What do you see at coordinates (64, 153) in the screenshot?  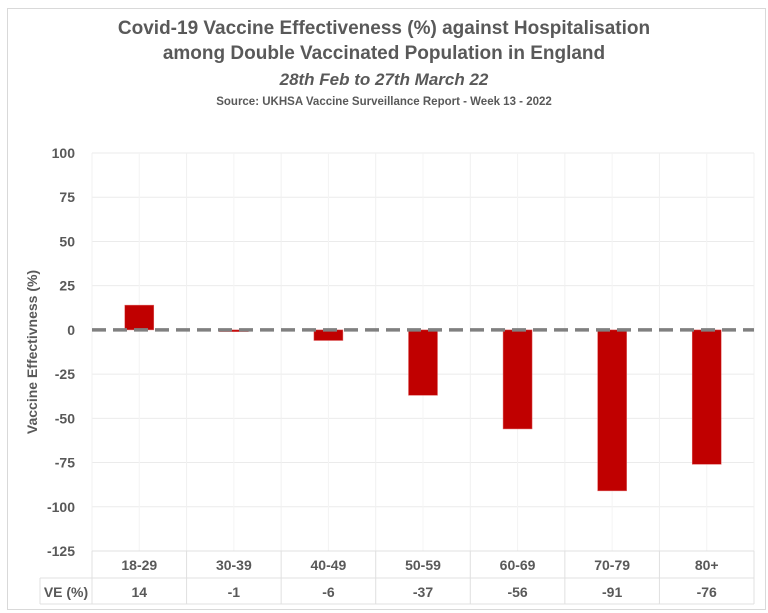 I see `y-tick-label: 100` at bounding box center [64, 153].